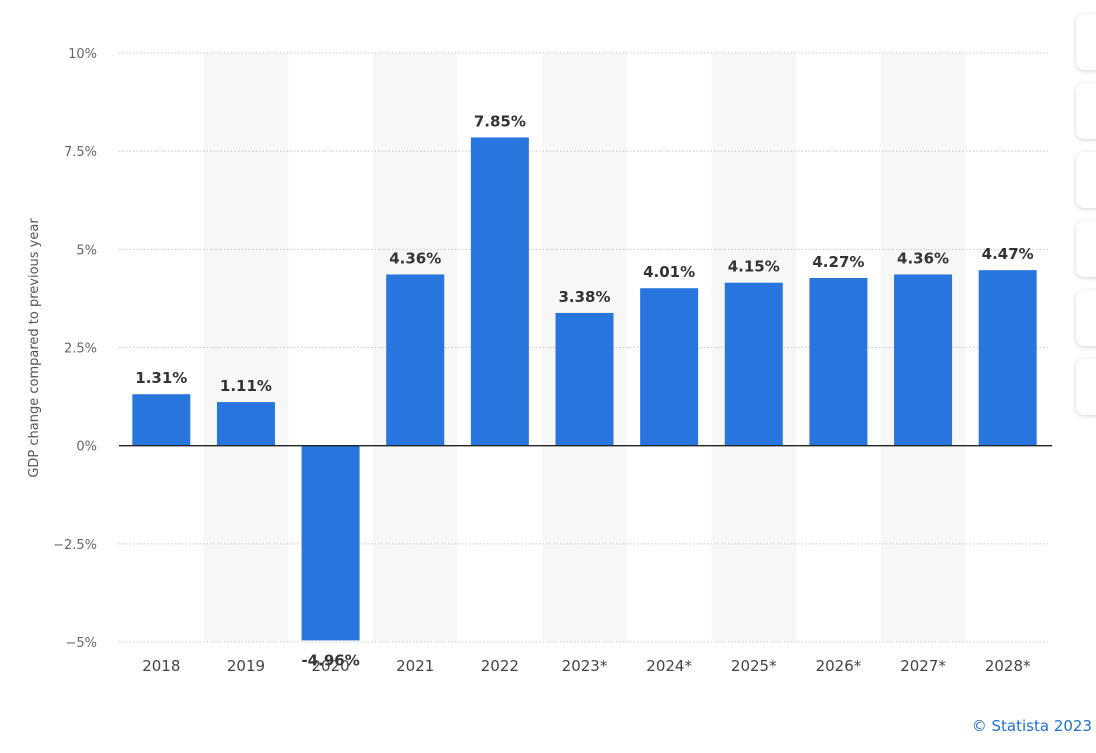 This screenshot has width=1096, height=753. Describe the element at coordinates (923, 258) in the screenshot. I see `data-label-2027*: 4.36%` at that location.